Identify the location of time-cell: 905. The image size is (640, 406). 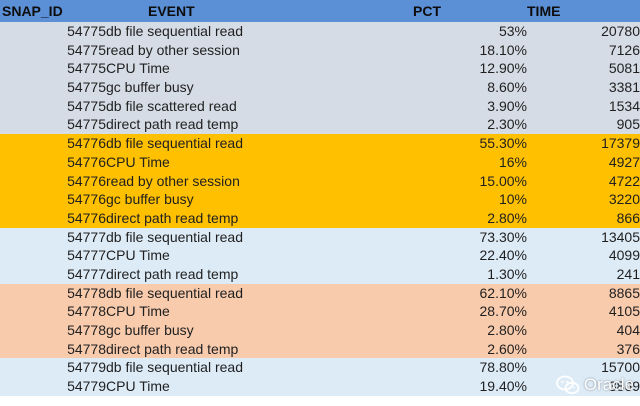
(628, 124).